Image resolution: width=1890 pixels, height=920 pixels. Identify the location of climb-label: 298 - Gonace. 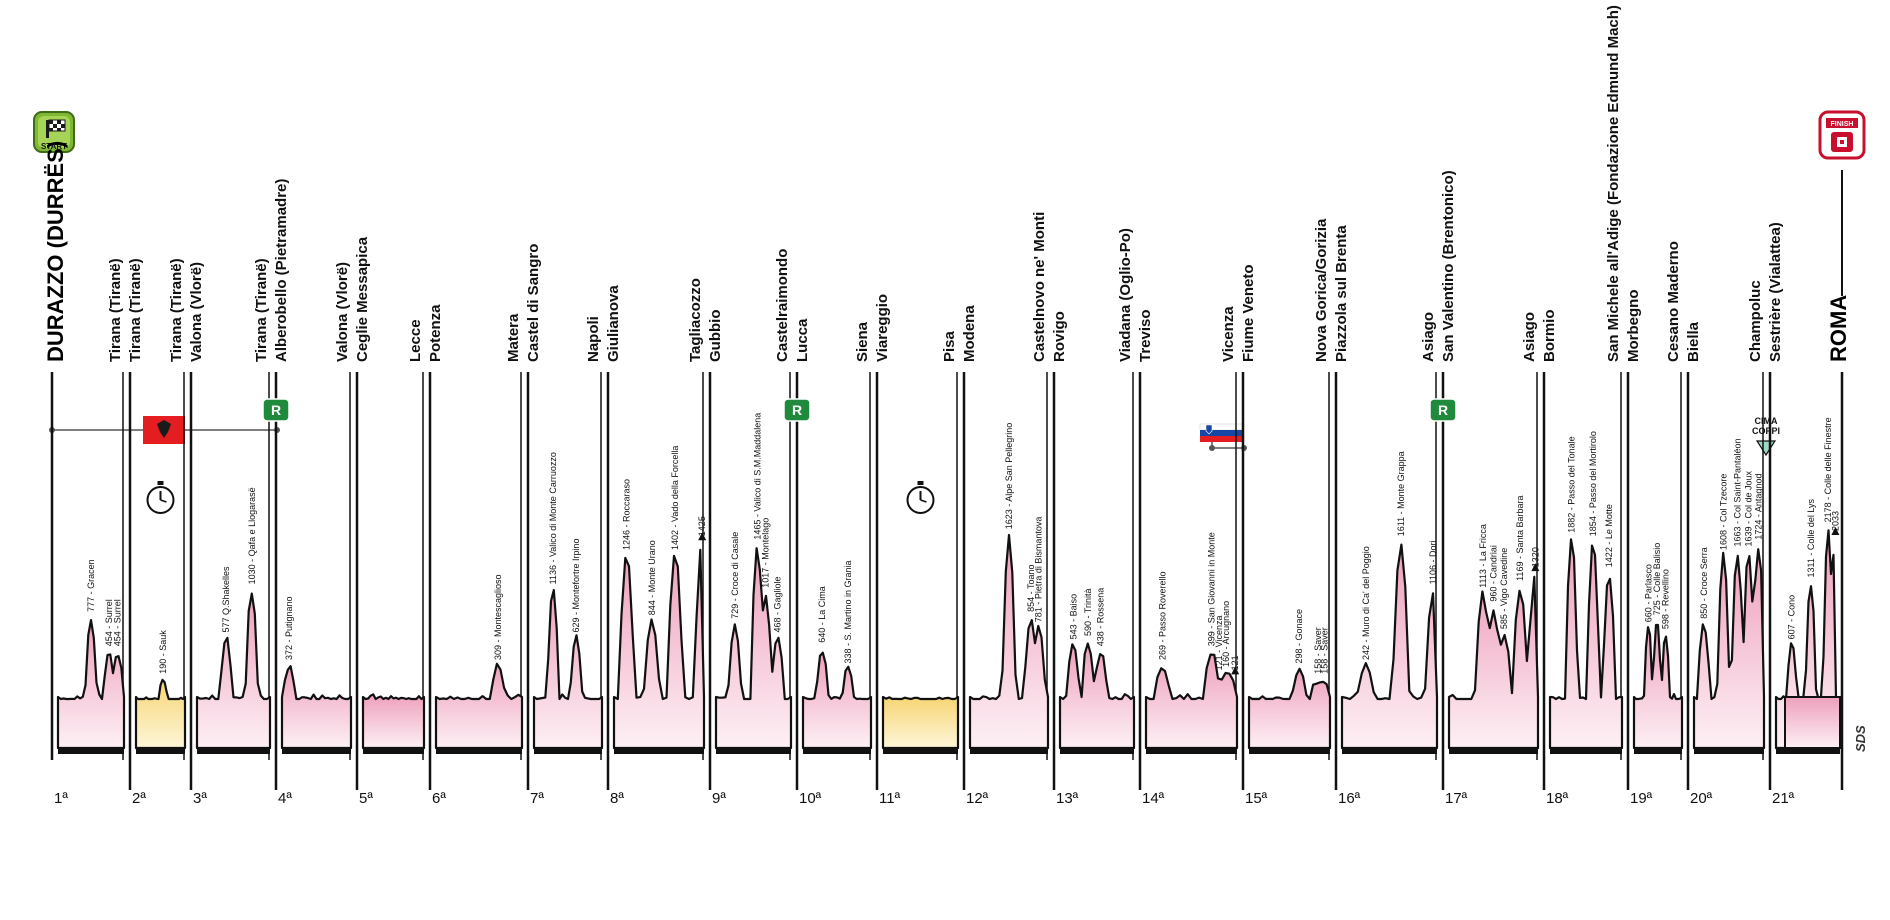
(1299, 636).